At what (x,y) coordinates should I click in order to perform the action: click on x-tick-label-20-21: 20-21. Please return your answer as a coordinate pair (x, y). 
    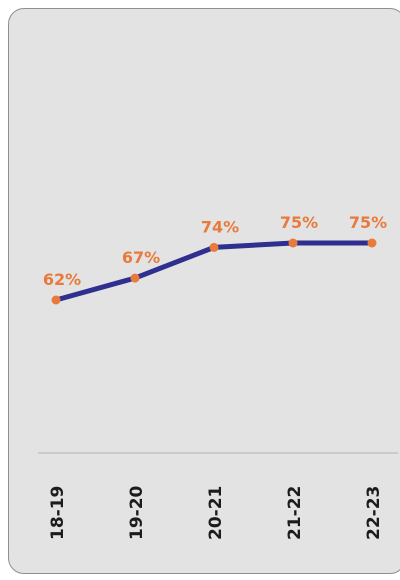
    Looking at the image, I should click on (216, 513).